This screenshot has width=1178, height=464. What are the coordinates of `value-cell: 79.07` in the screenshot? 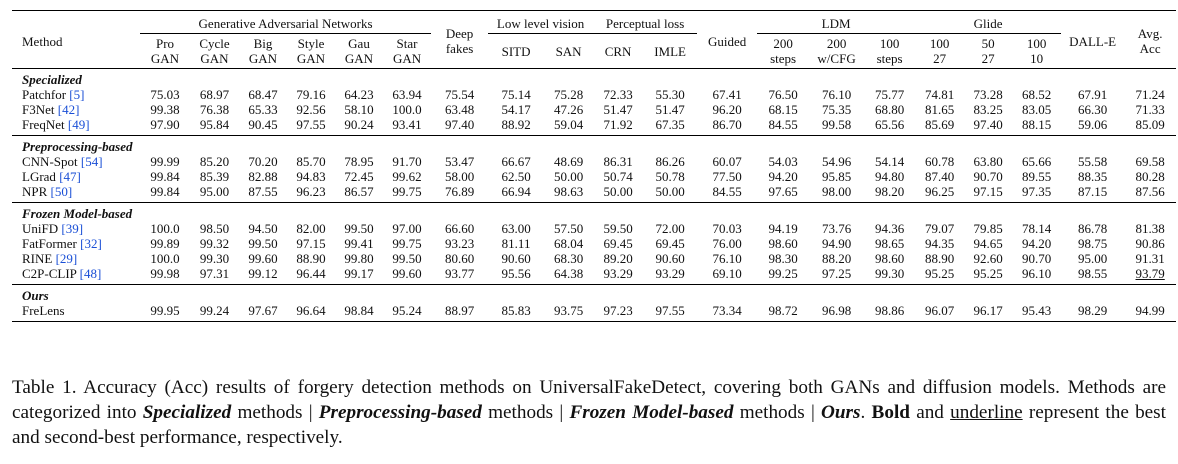 It's located at (939, 228).